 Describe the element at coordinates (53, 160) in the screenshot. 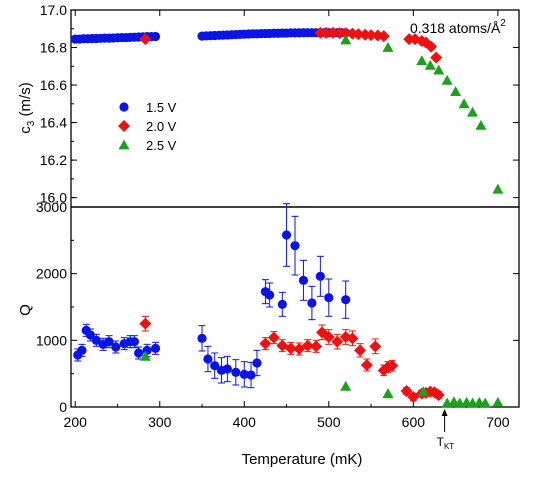

I see `c3-y-tick-label: 16.2` at that location.